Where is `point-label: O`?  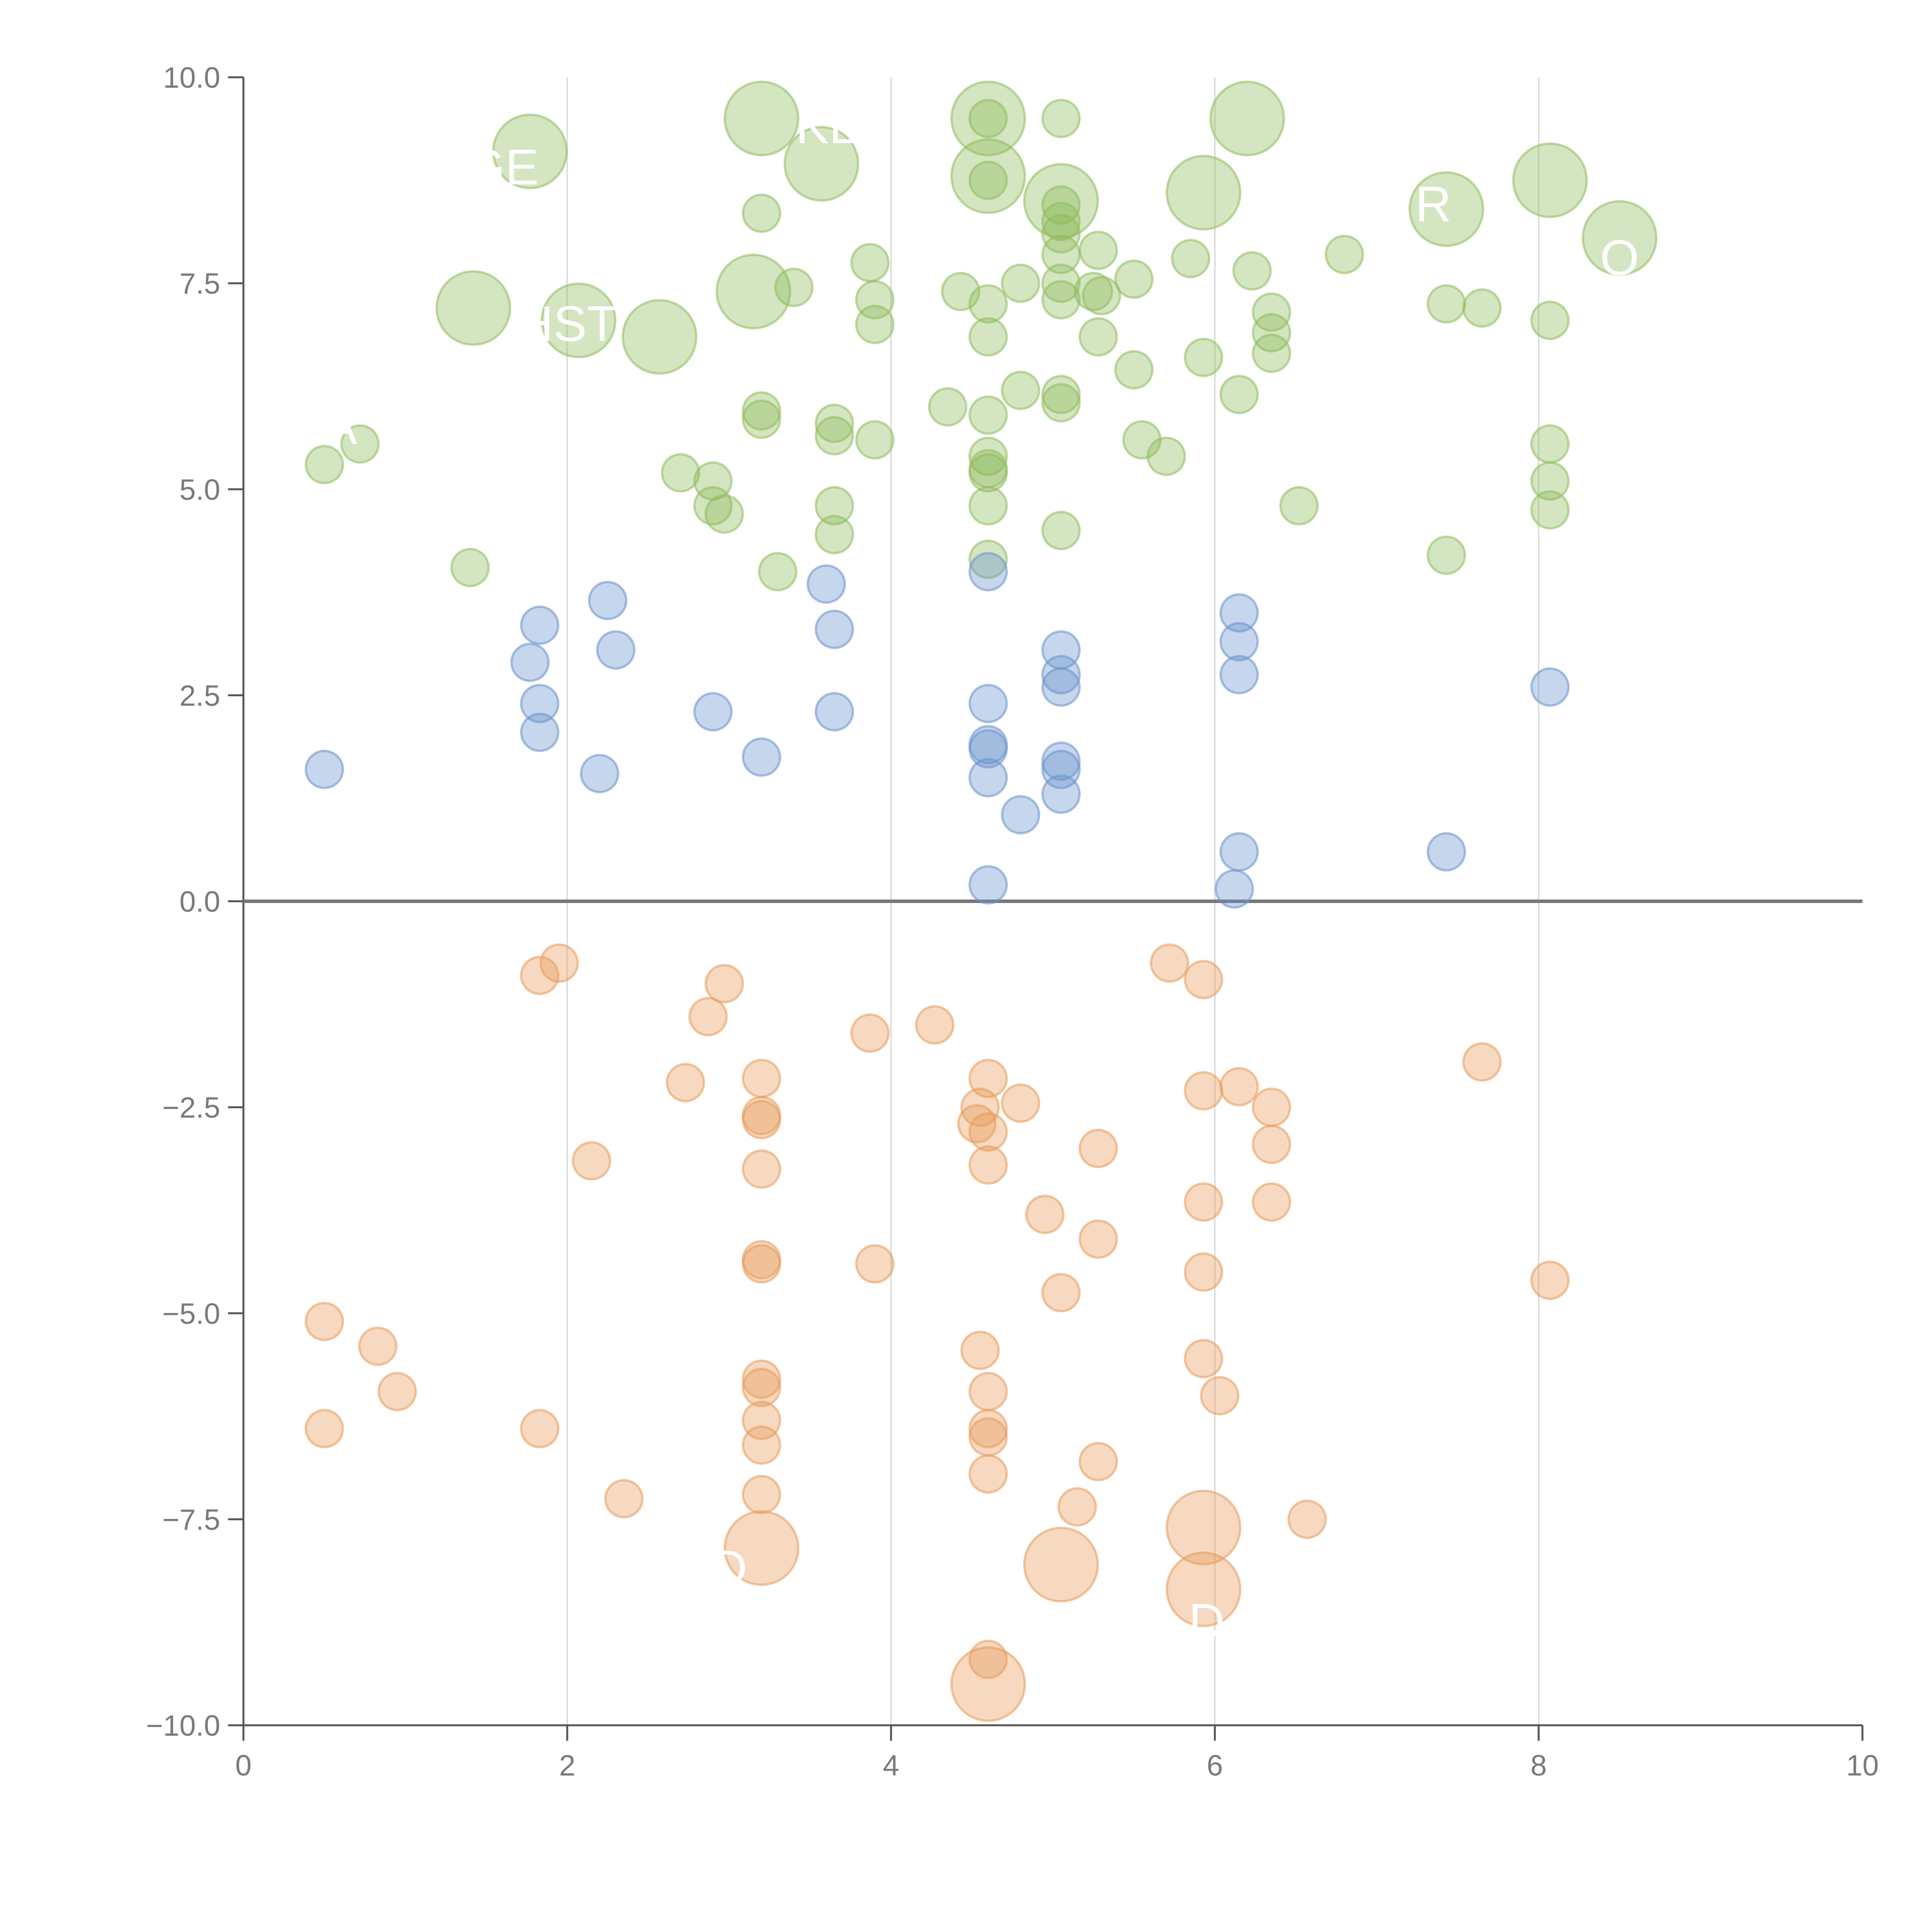
point-label: O is located at coordinates (1619, 258).